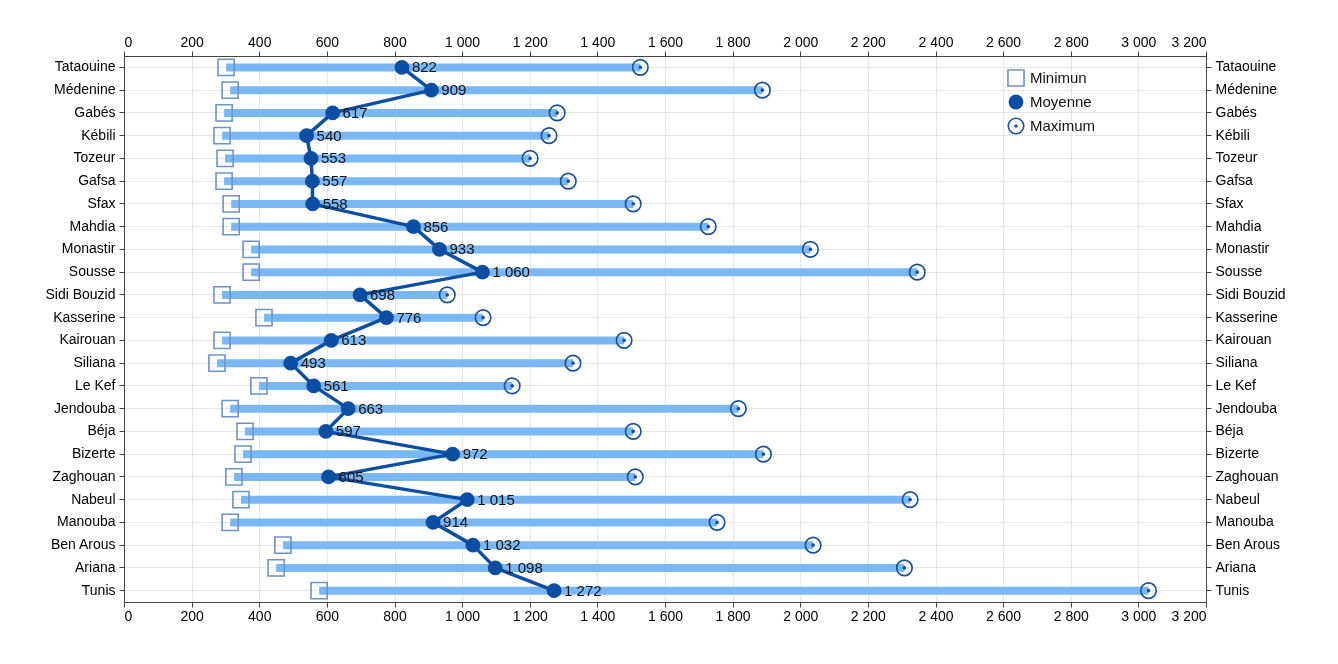  Describe the element at coordinates (1234, 180) in the screenshot. I see `y-tick-label: Gafsa` at that location.